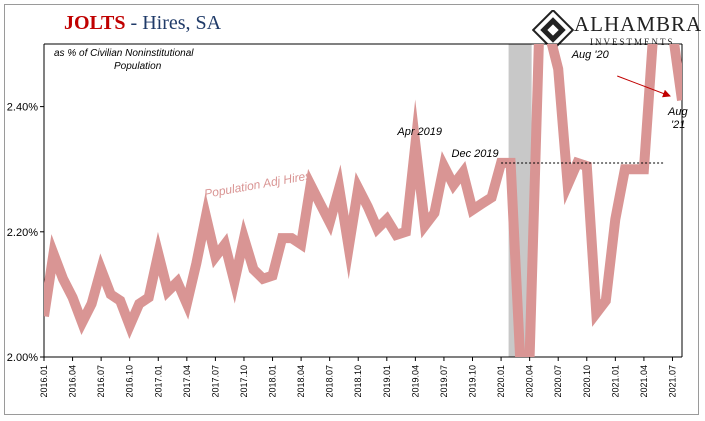 This screenshot has width=705, height=421. I want to click on aug-arrow, so click(644, 86).